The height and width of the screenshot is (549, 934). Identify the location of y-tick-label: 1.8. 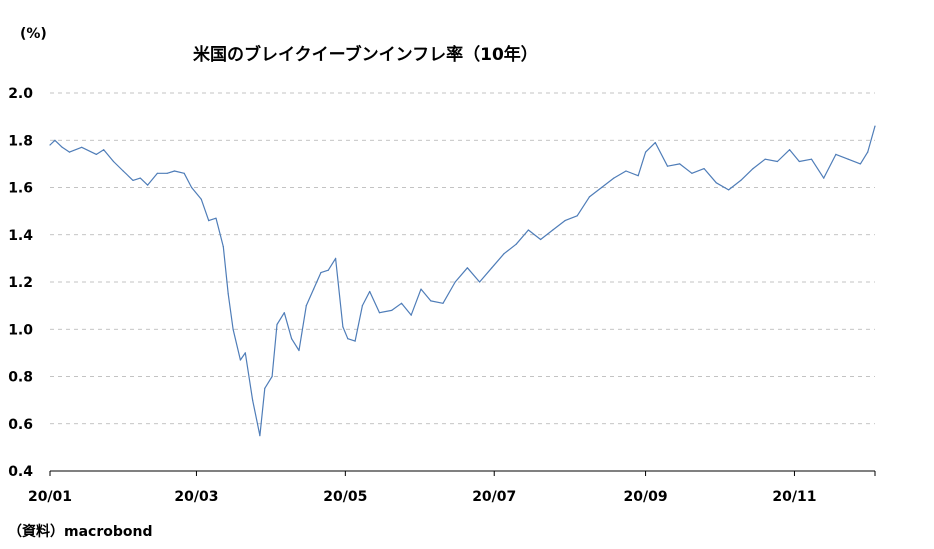
(20, 141).